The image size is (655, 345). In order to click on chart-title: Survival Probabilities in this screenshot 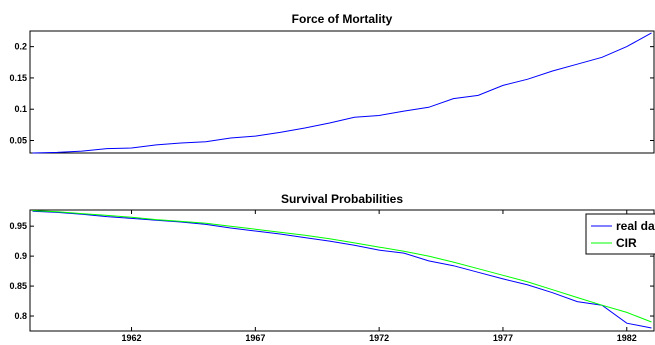, I will do `click(342, 199)`.